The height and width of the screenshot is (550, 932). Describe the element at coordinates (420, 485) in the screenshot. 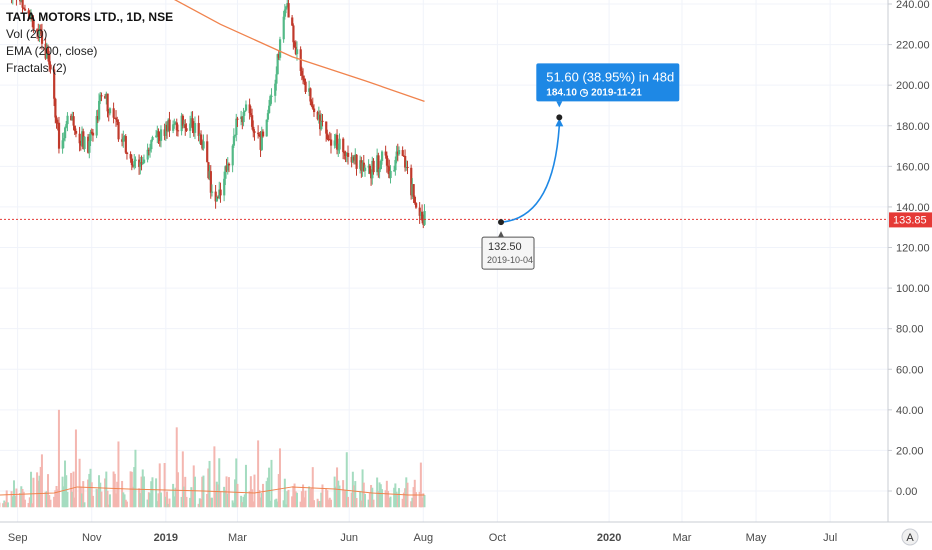

I see `volume-spike` at that location.